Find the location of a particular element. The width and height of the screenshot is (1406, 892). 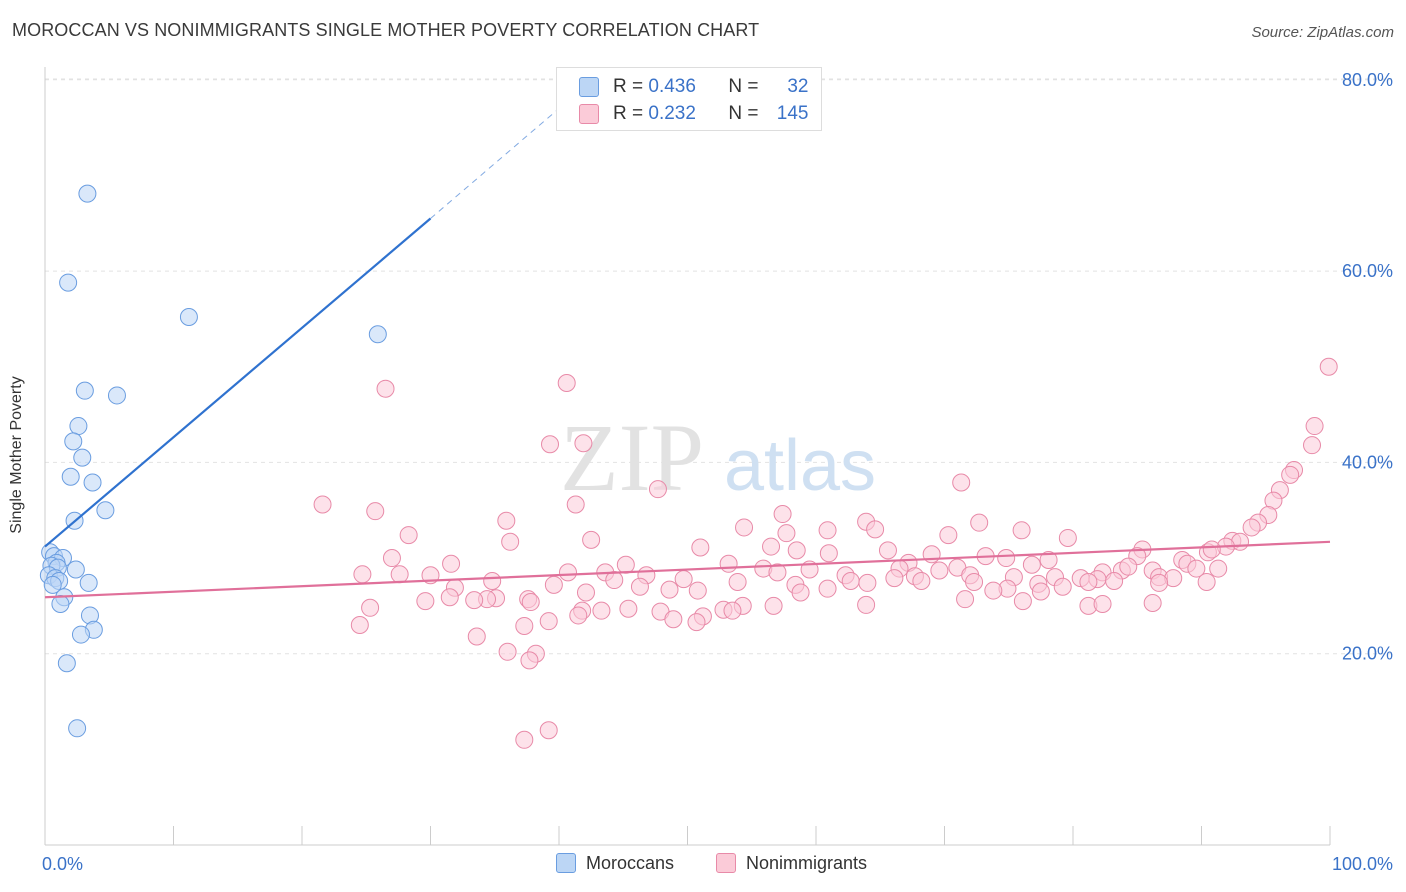

correlation-legend: R = 0.436 N = 32 R = 0.232 N = 145 is located at coordinates (689, 99).